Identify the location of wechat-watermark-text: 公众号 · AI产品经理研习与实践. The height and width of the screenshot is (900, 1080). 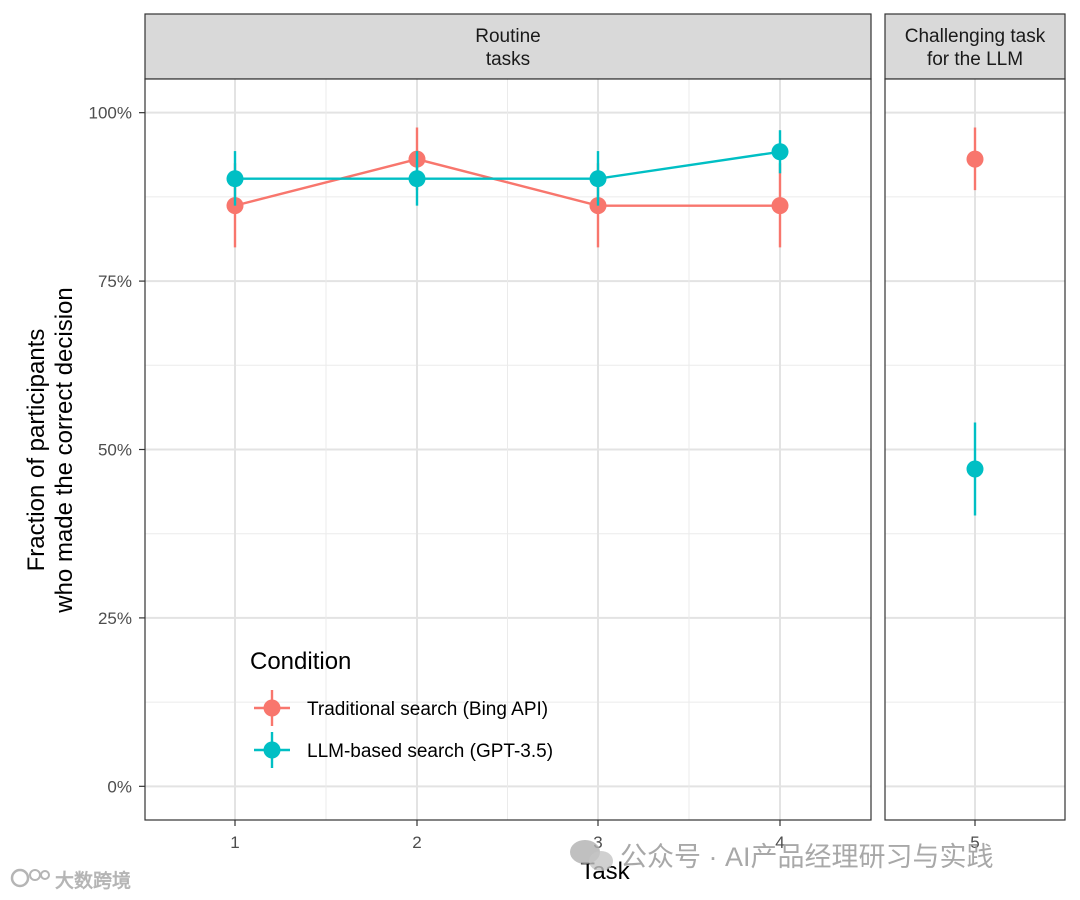
(807, 857).